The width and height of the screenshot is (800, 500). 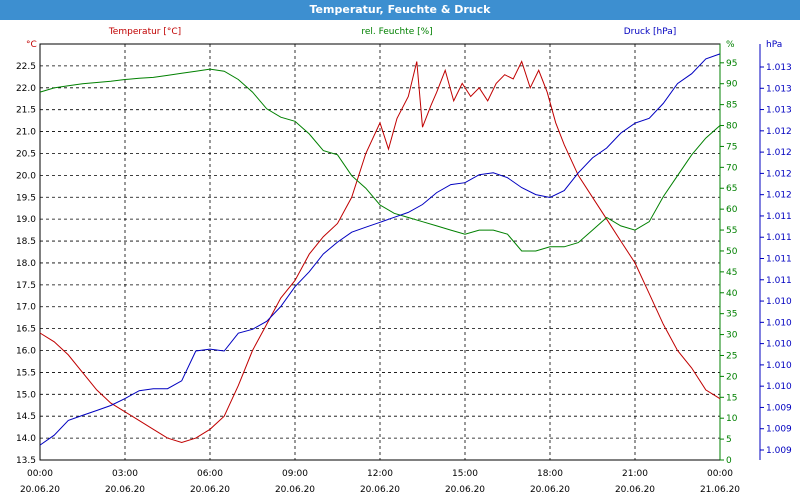 I want to click on x-tick-date: 21.06.20, so click(x=720, y=490).